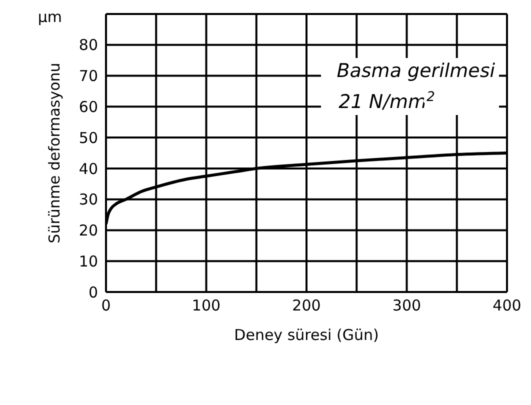  Describe the element at coordinates (507, 305) in the screenshot. I see `x-tick-label: 400` at that location.